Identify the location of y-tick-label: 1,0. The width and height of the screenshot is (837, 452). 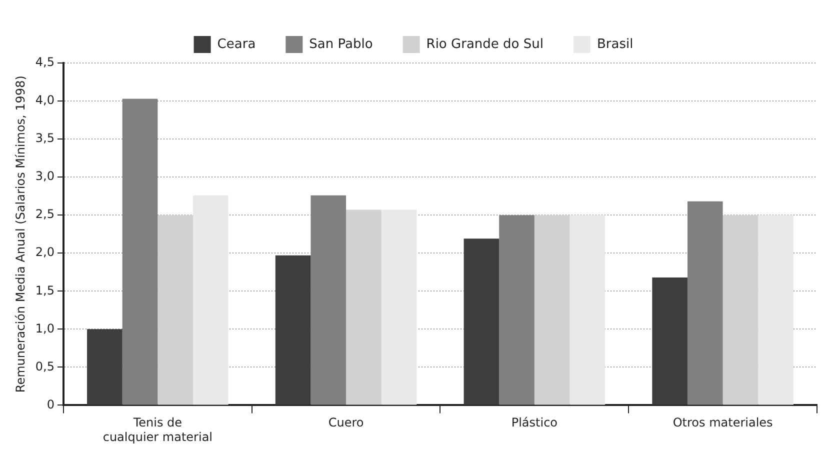
(44, 328).